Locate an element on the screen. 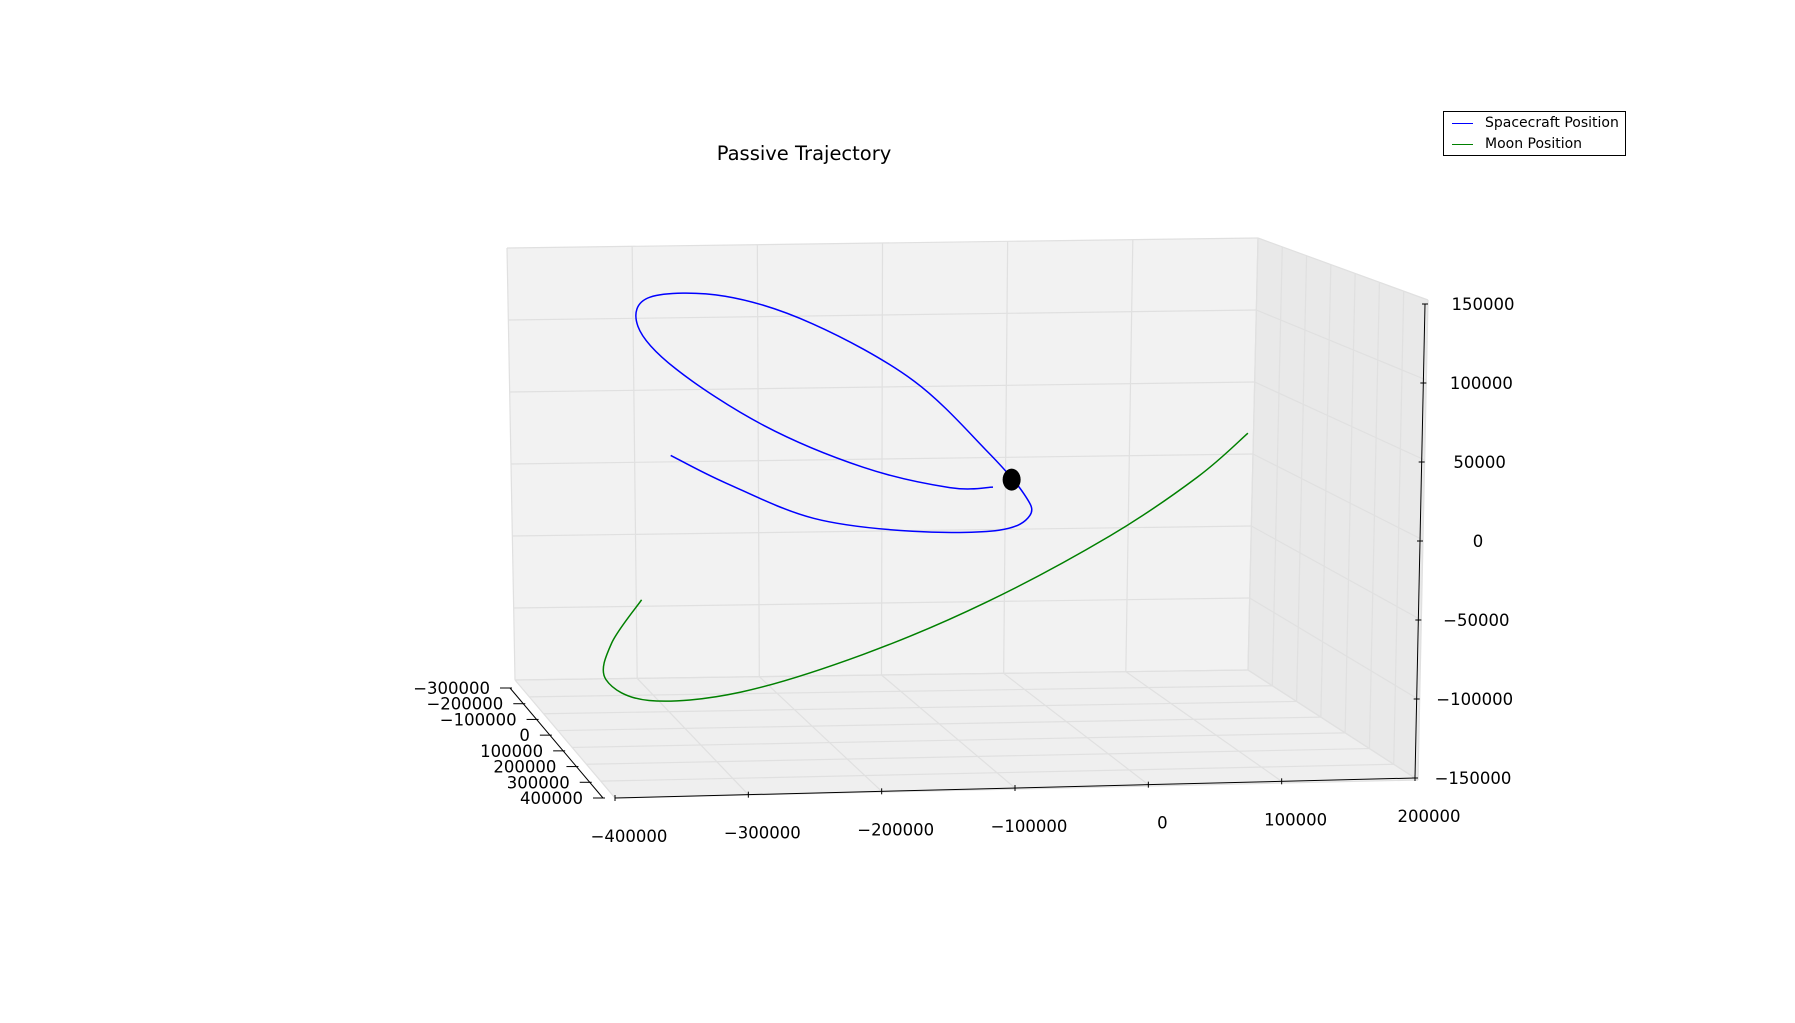 The width and height of the screenshot is (1795, 1023). y-tick-label-4: 100000 is located at coordinates (511, 751).